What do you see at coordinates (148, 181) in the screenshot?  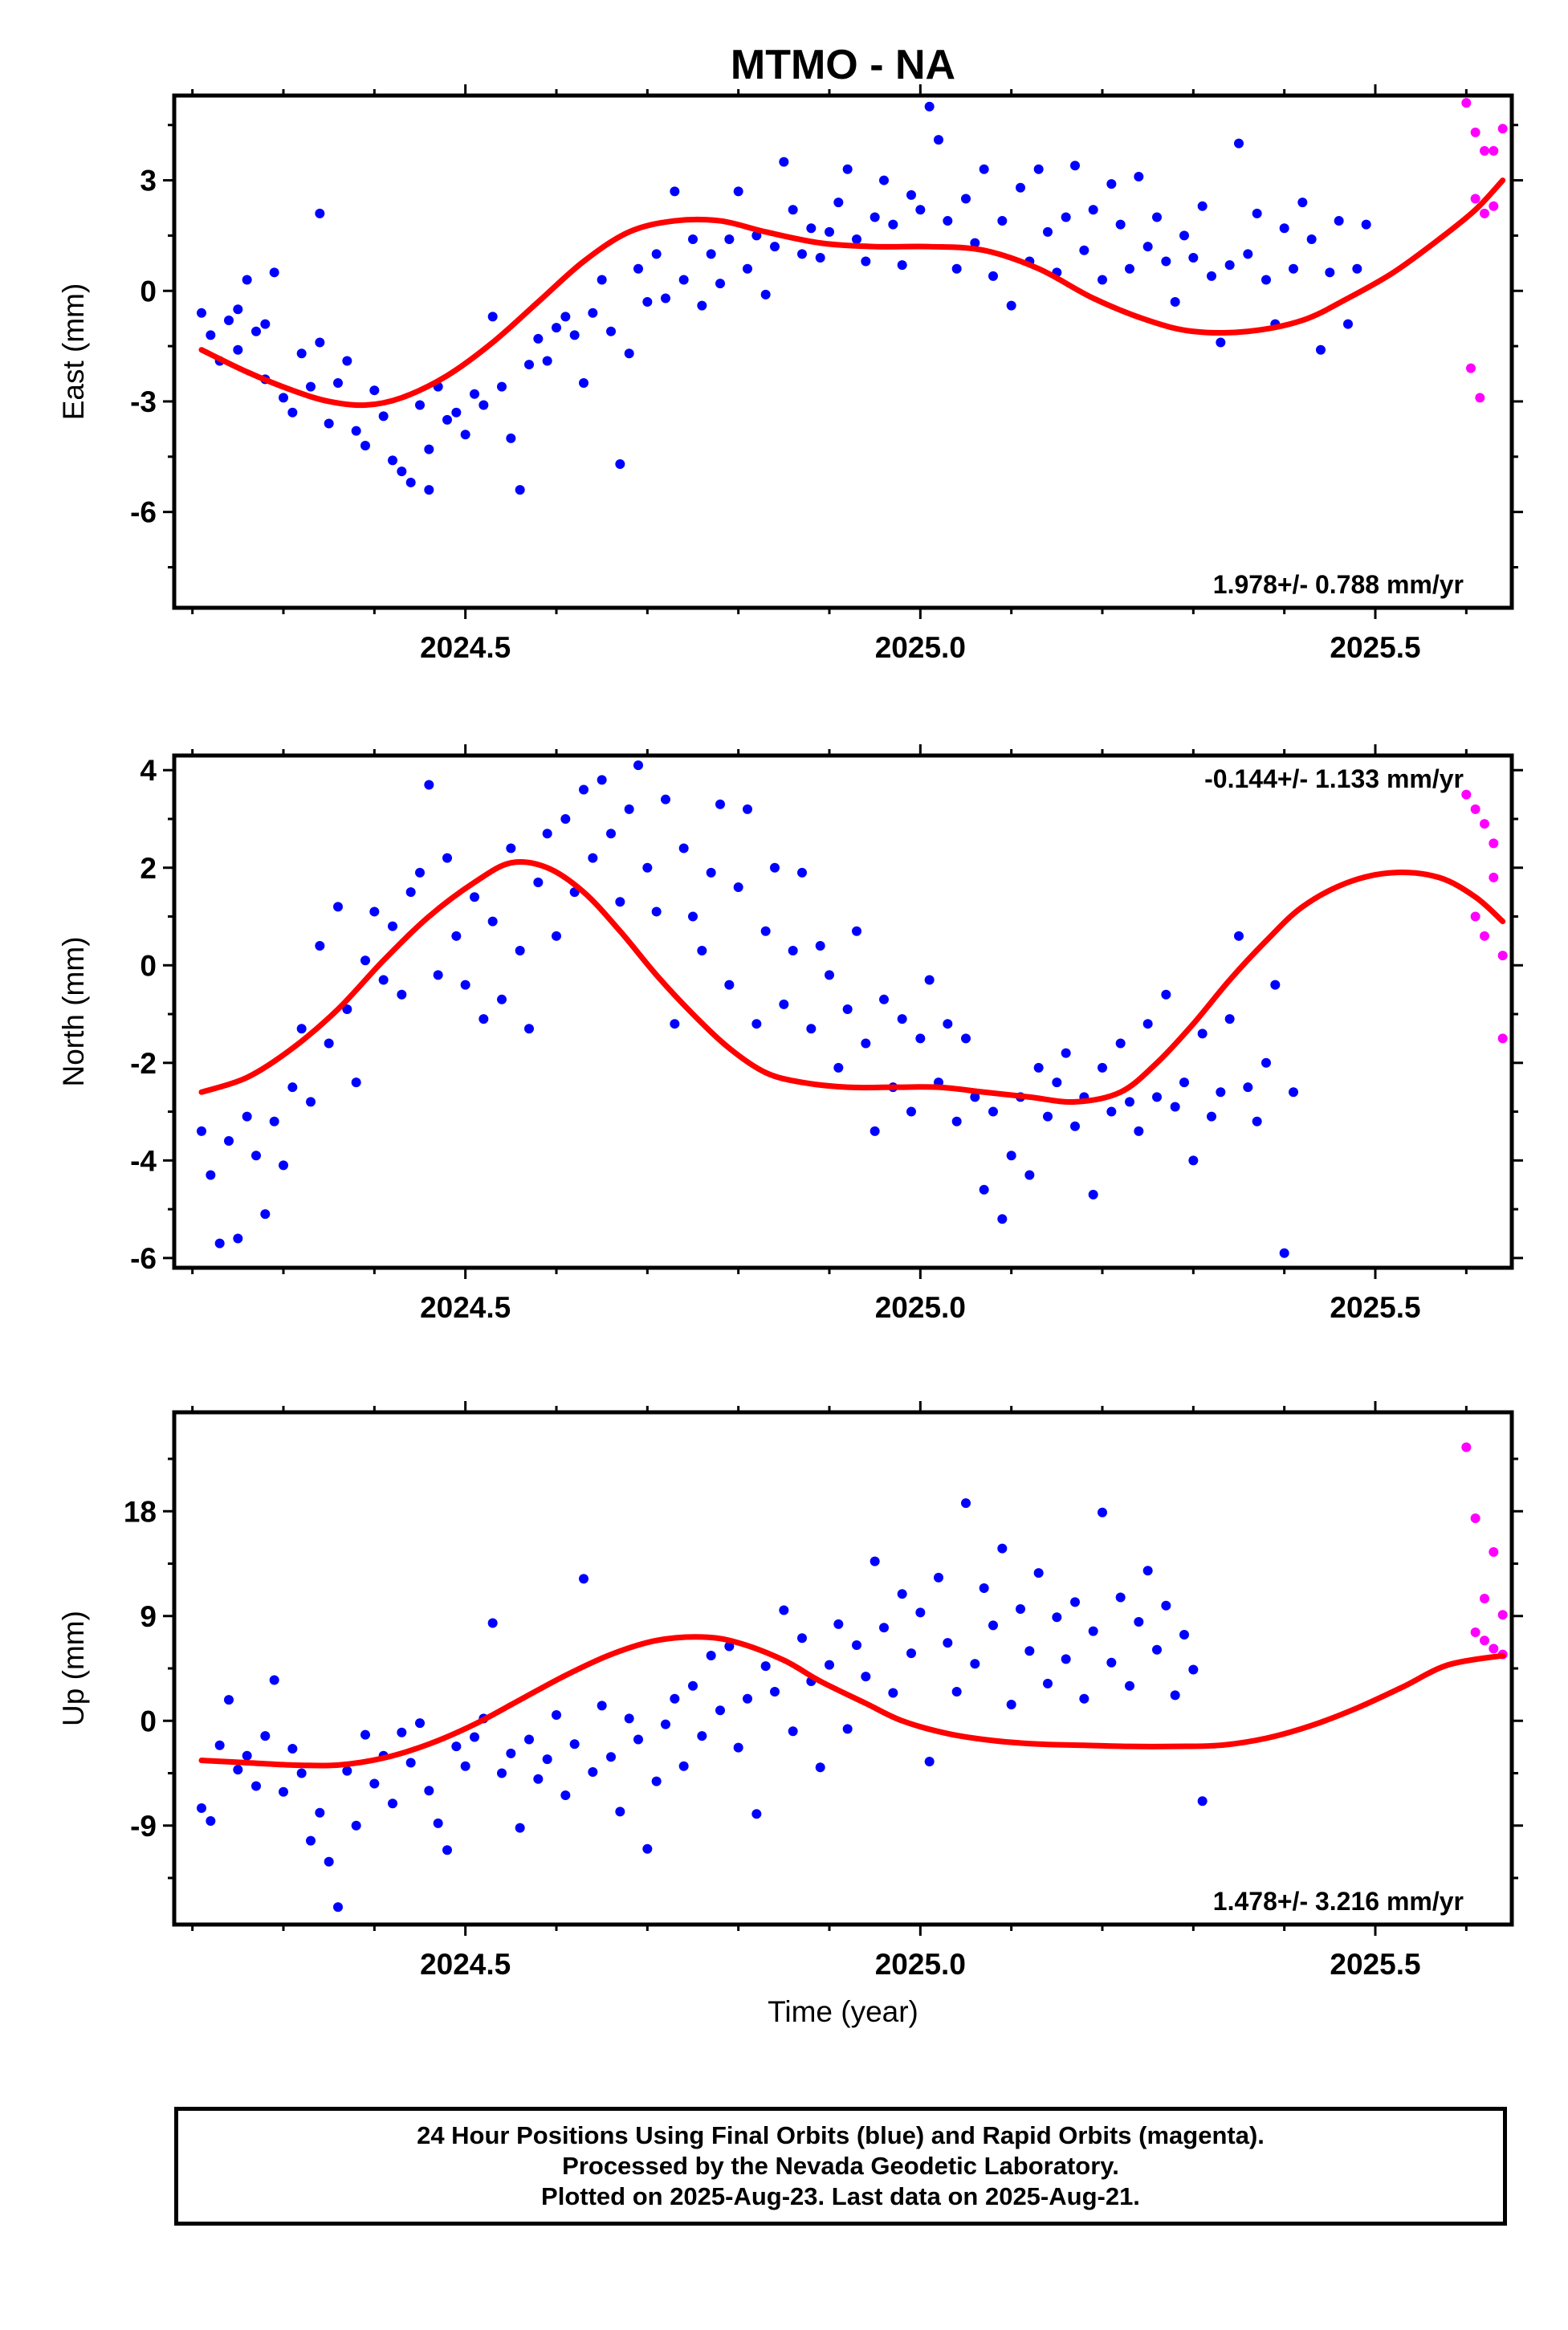 I see `y-tick-label: 3` at bounding box center [148, 181].